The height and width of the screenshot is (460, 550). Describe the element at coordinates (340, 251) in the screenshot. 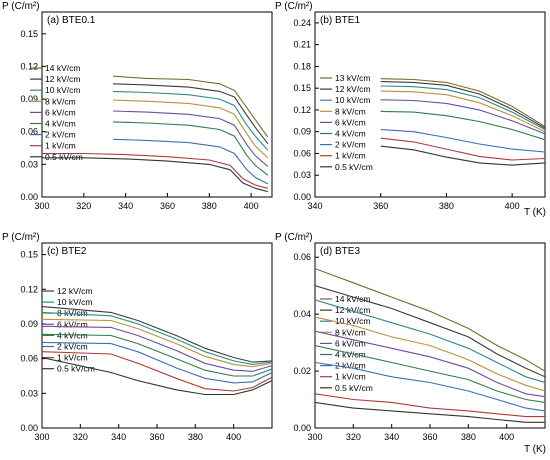

I see `panel-label: (d) BTE3` at that location.